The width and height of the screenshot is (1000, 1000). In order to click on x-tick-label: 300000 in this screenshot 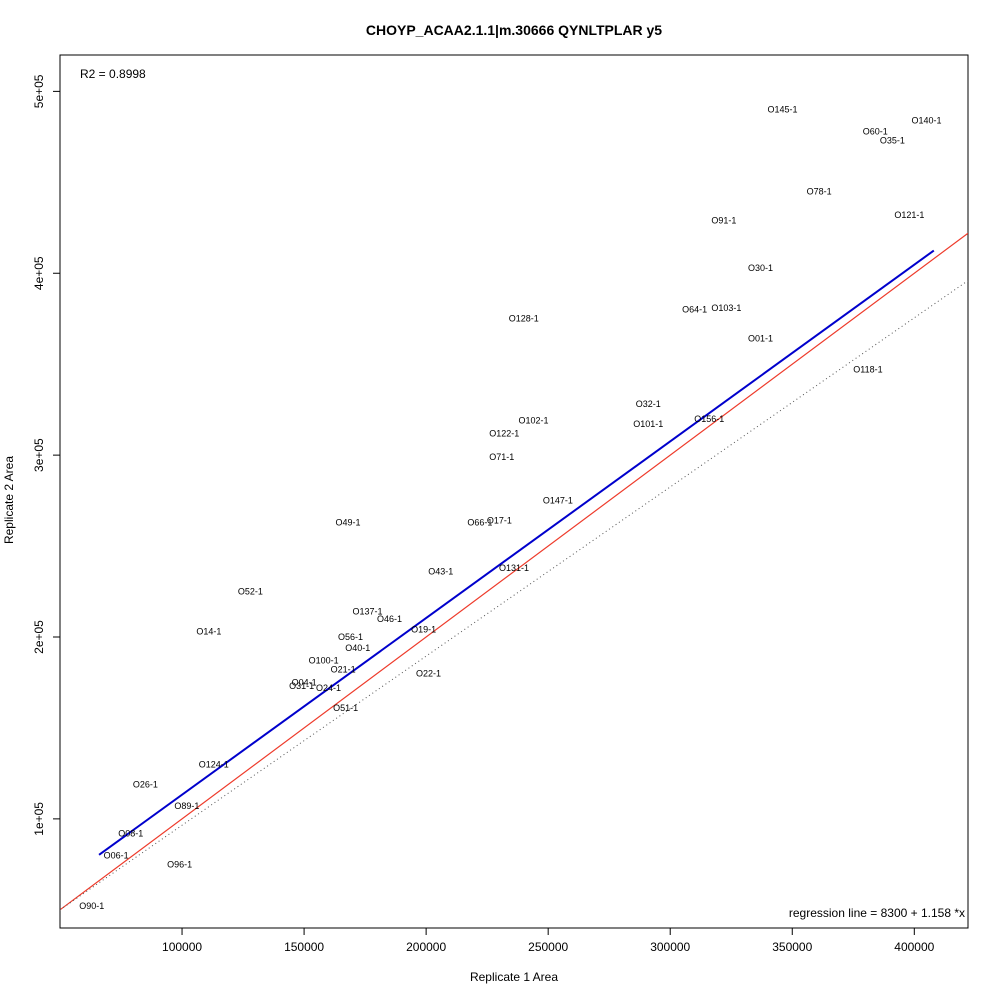, I will do `click(670, 947)`.